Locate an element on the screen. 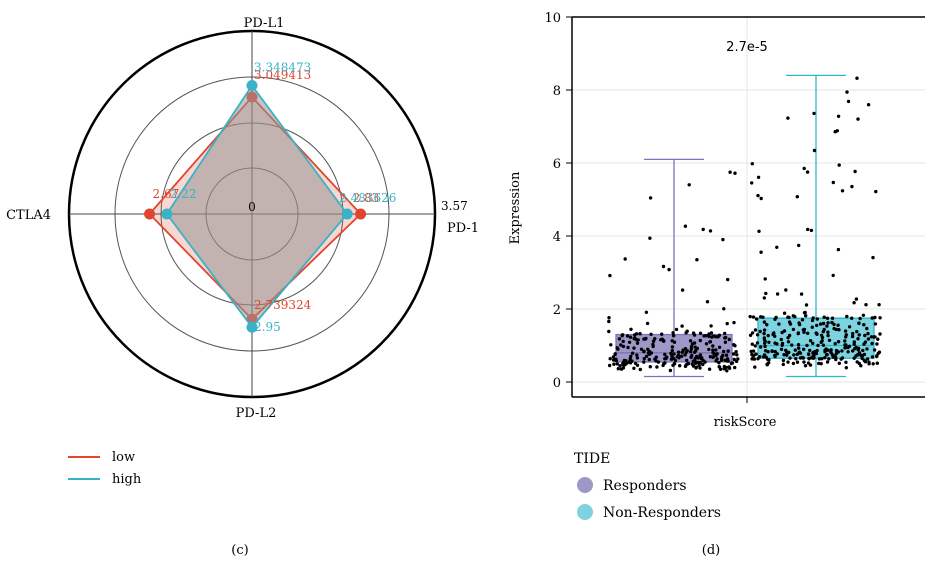  radar-rmax-label: 3.57 is located at coordinates (454, 206).